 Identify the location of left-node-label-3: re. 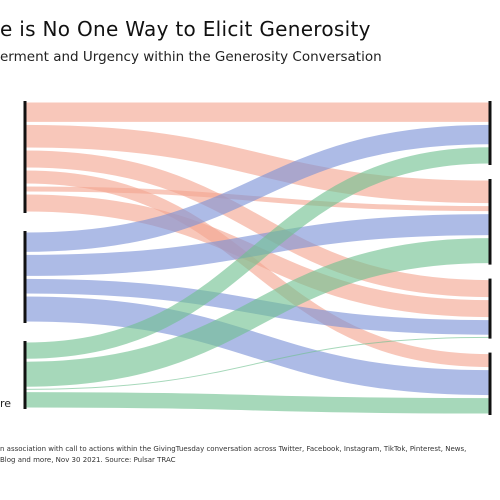
(6, 403).